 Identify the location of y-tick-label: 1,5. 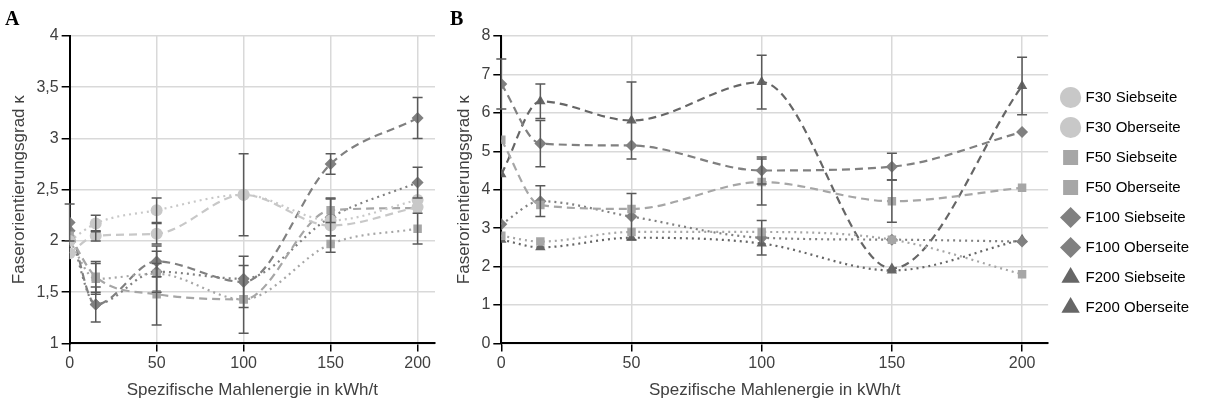
(47, 291).